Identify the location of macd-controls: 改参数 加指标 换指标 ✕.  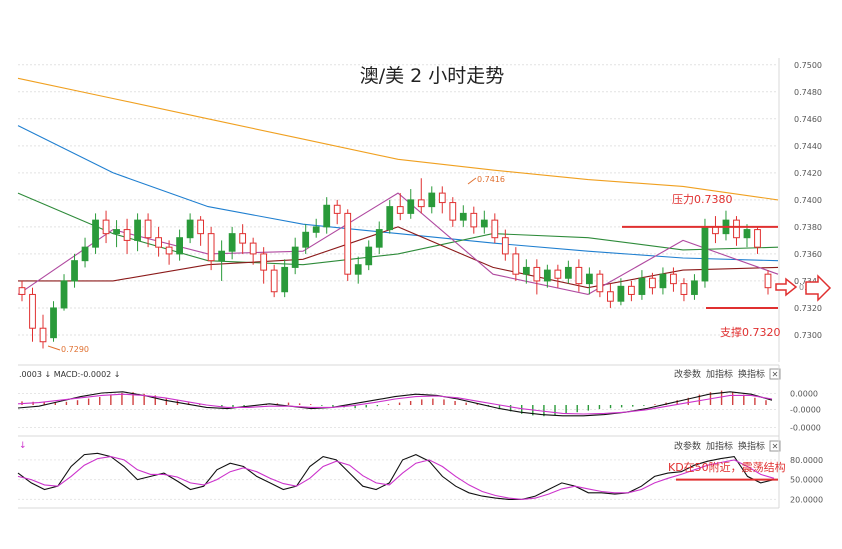
(727, 374).